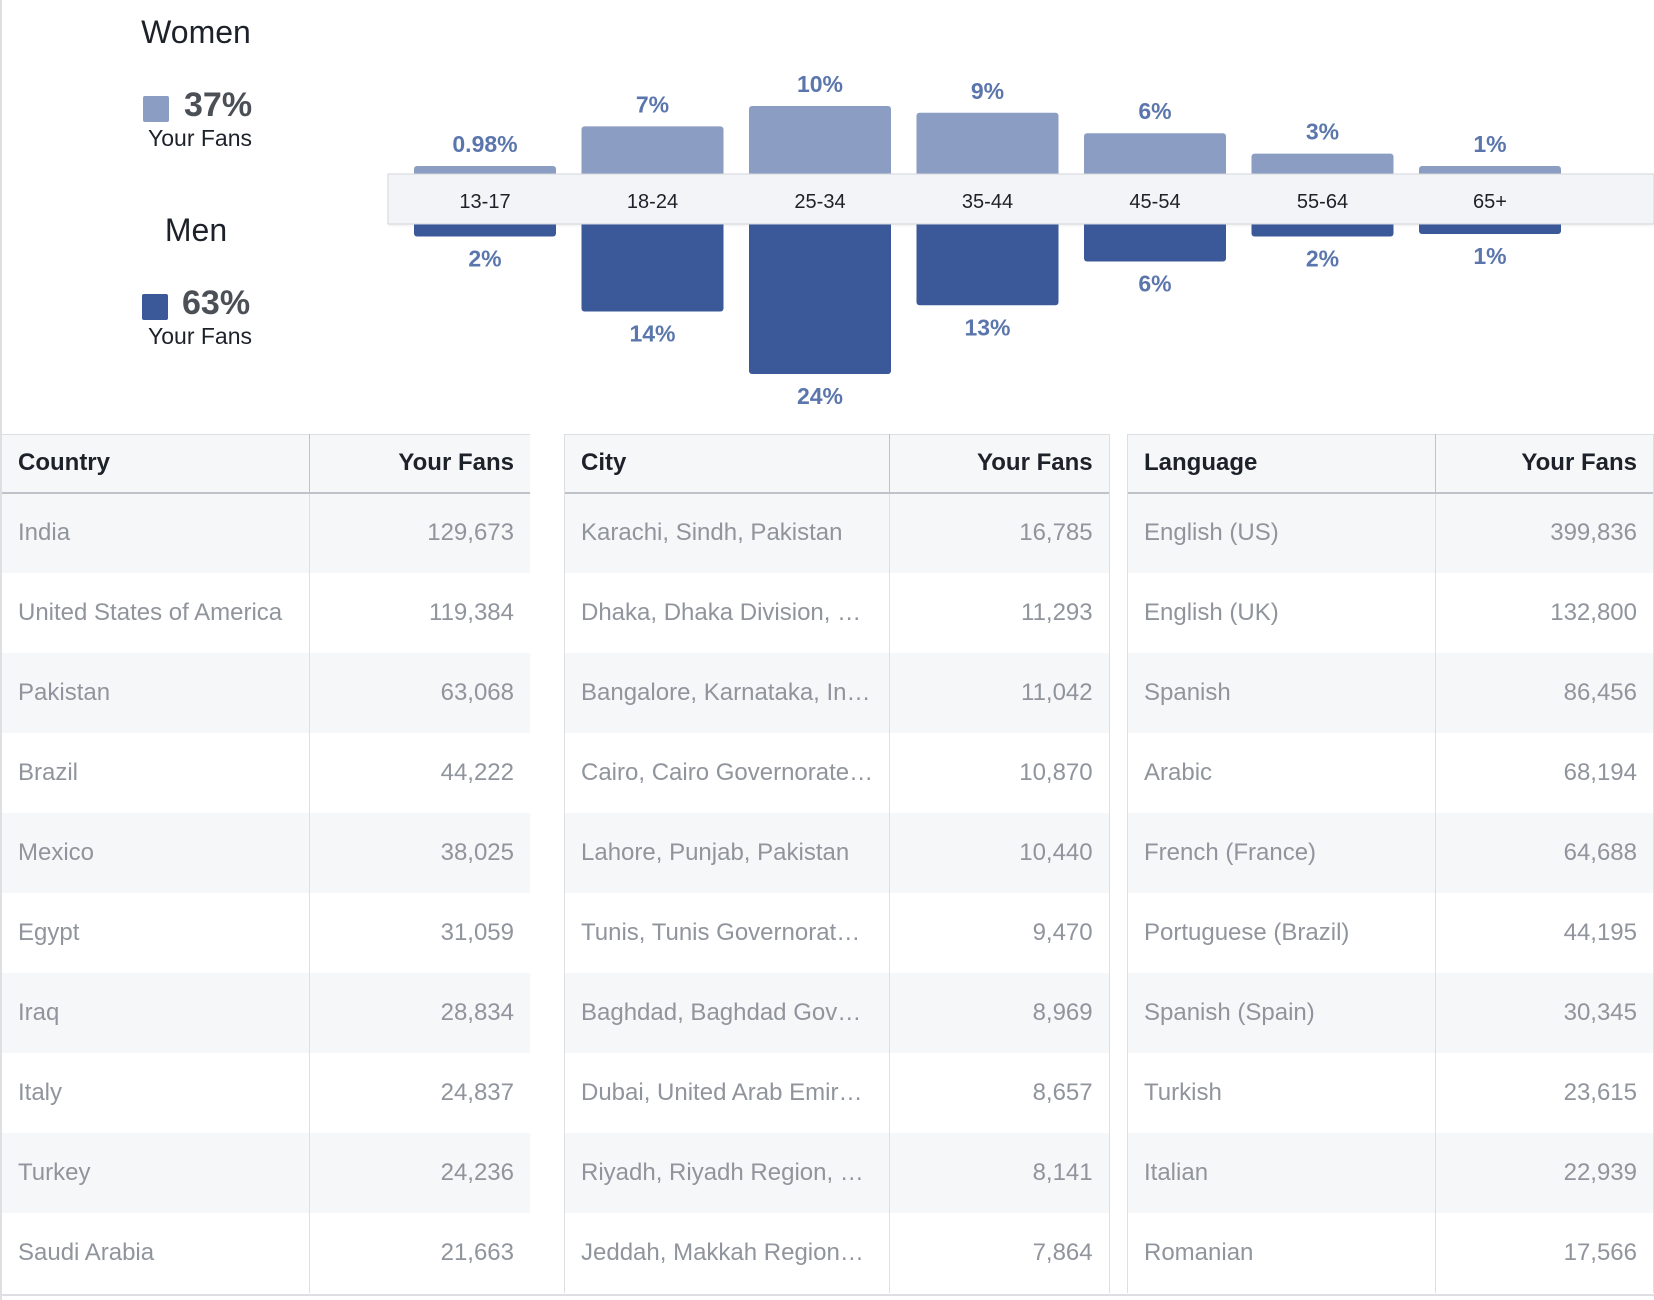 This screenshot has height=1300, width=1654. I want to click on table-row: United States of America 119,384, so click(266, 612).